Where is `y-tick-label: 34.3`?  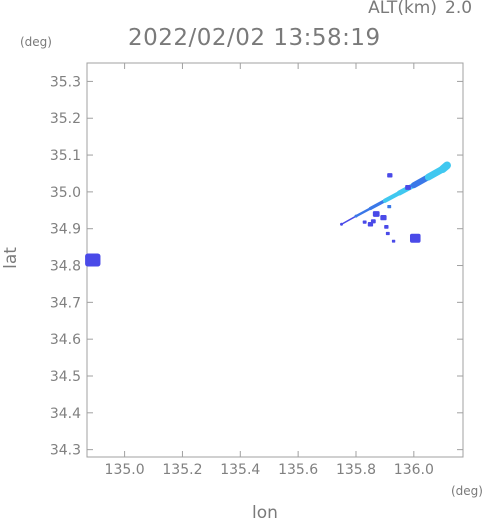 y-tick-label: 34.3 is located at coordinates (65, 451).